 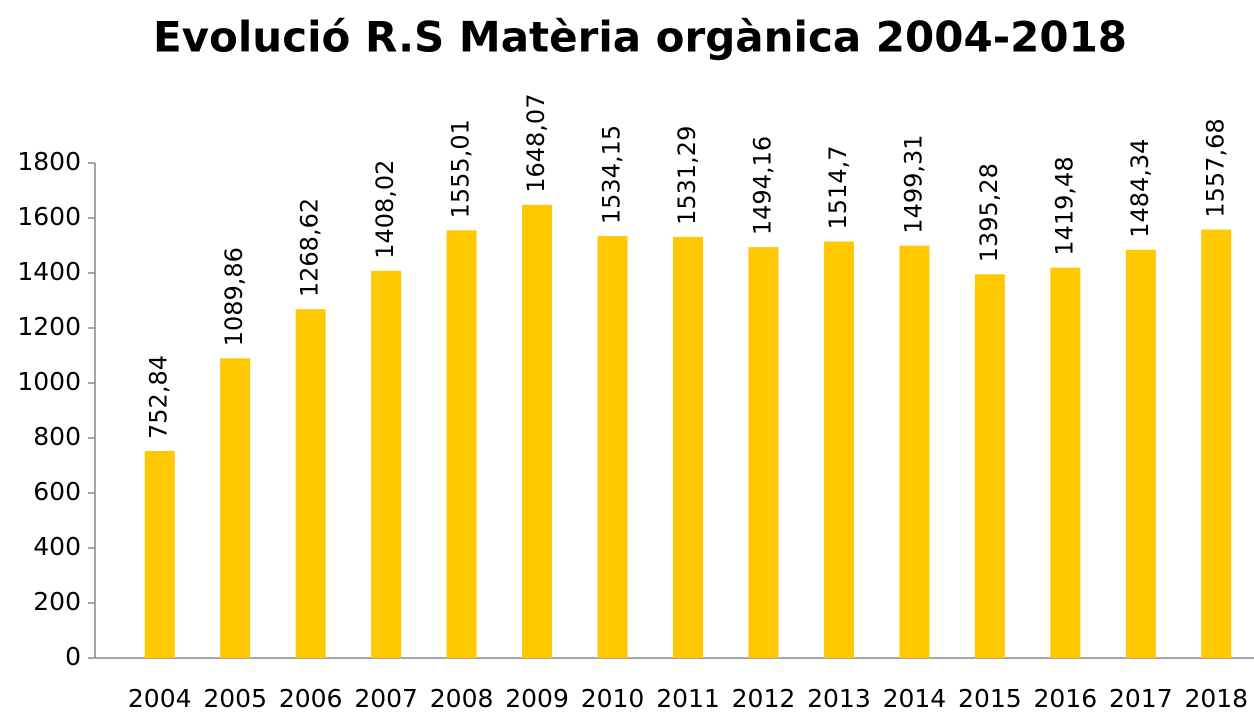 I want to click on data-label: 1268,62, so click(x=310, y=247).